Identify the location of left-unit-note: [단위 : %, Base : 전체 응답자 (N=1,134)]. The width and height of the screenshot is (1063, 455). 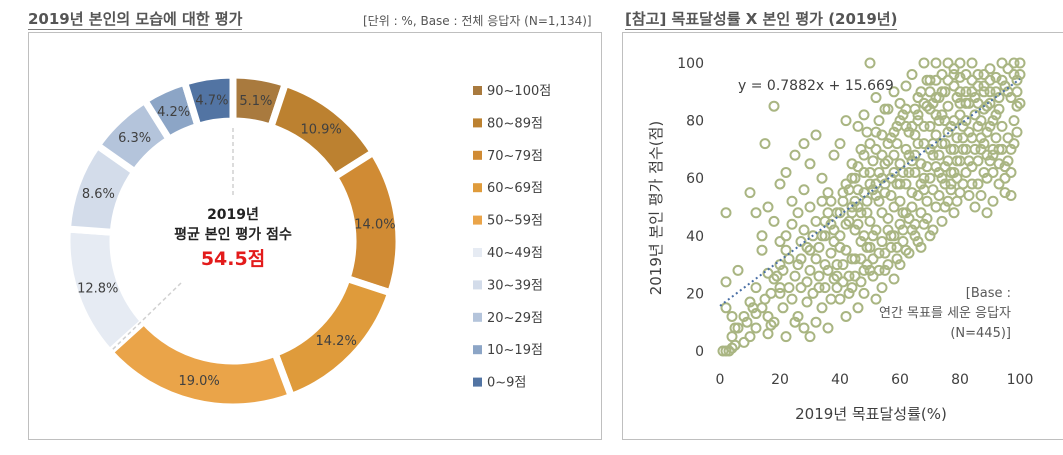
(477, 21).